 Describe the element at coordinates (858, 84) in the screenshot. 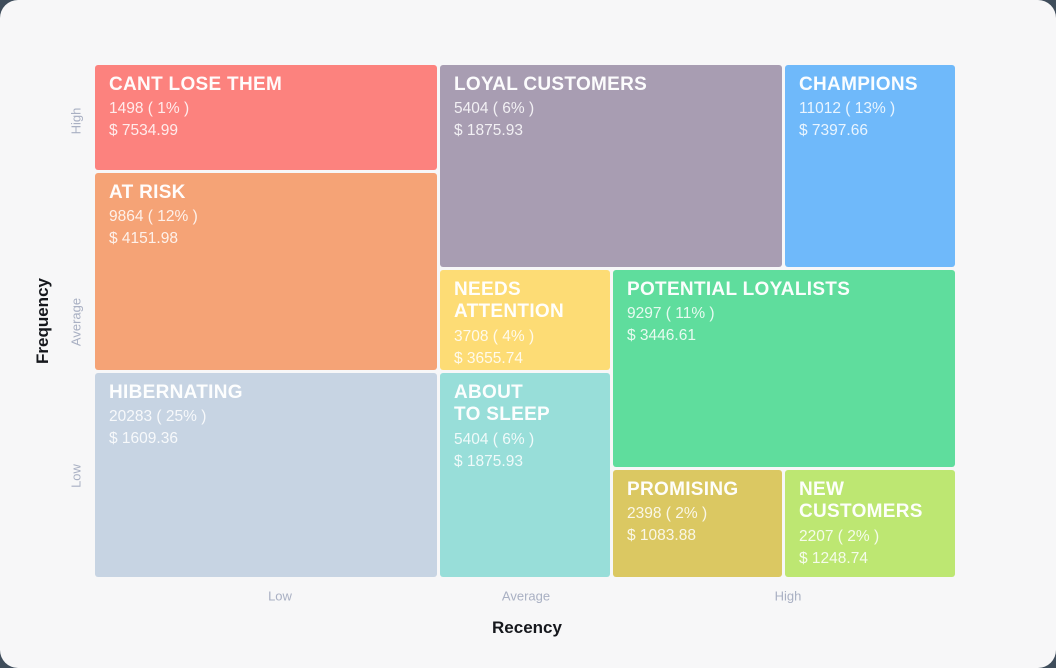

I see `segment-title: CHAMPIONS` at that location.